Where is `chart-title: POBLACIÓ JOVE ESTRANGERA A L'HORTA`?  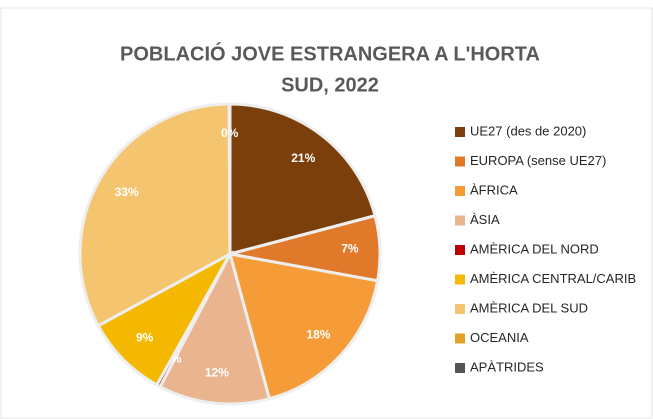
chart-title: POBLACIÓ JOVE ESTRANGERA A L'HORTA is located at coordinates (330, 53).